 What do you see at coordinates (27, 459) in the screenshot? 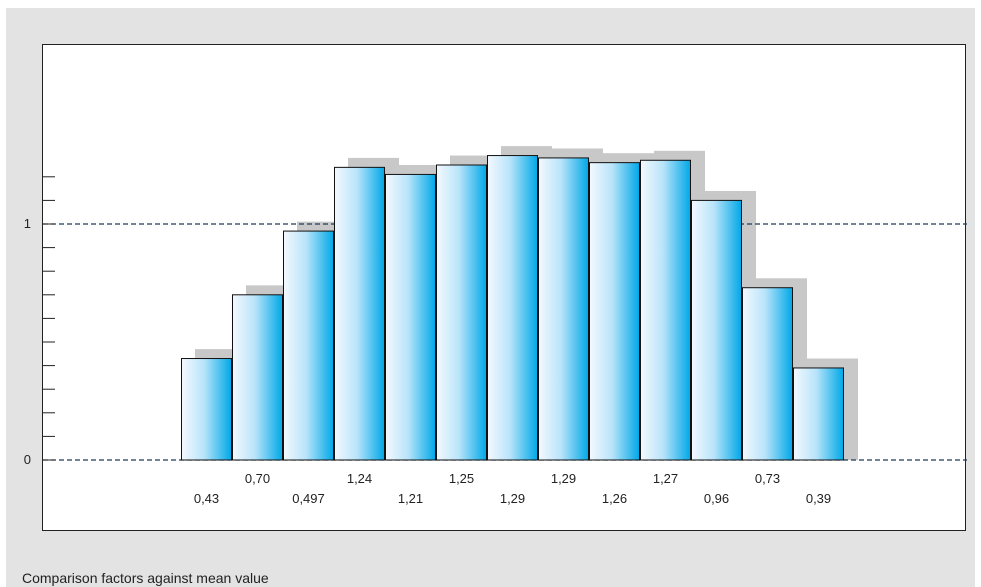
I see `y-tick-label: 0` at bounding box center [27, 459].